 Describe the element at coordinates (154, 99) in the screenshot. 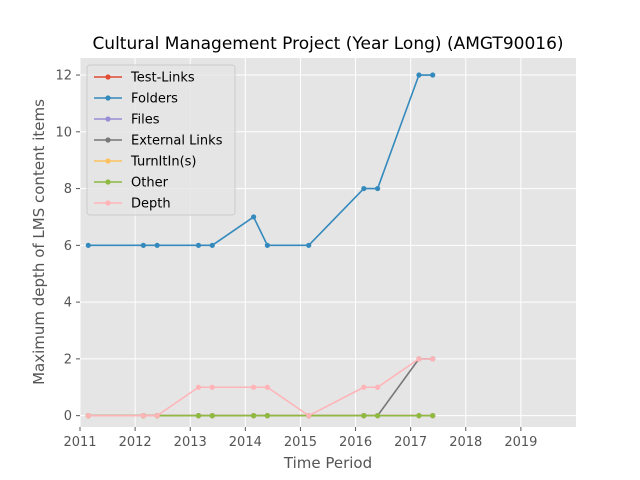

I see `legend-label: Folders` at that location.